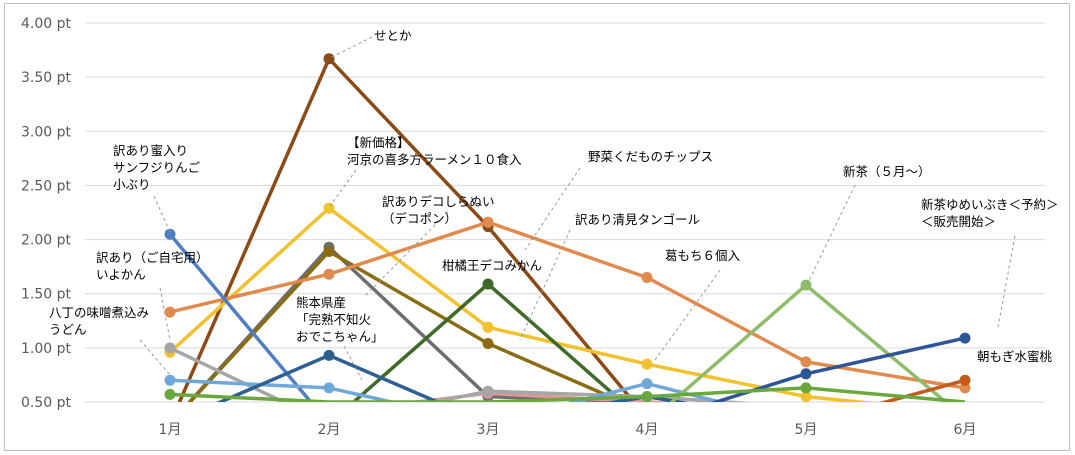  I want to click on annotation-label: せとか, so click(393, 35).